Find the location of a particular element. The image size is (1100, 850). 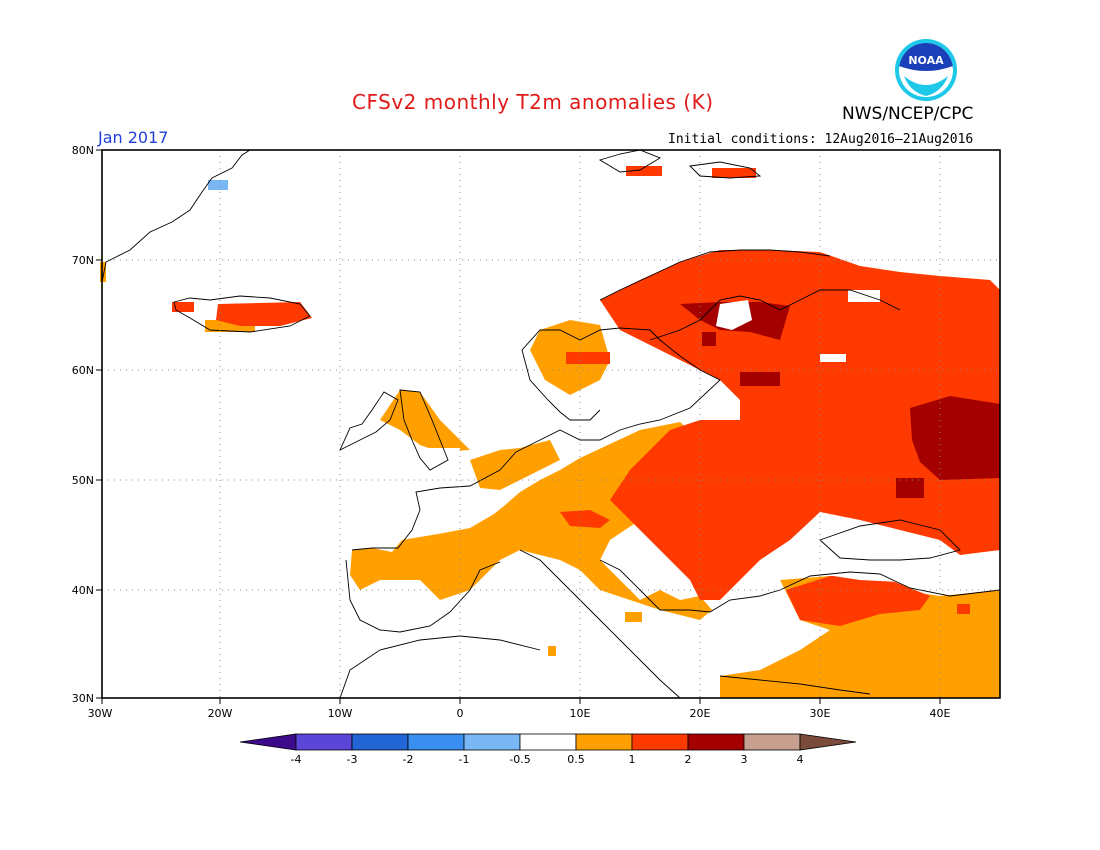

lon-label: 10W is located at coordinates (340, 713).